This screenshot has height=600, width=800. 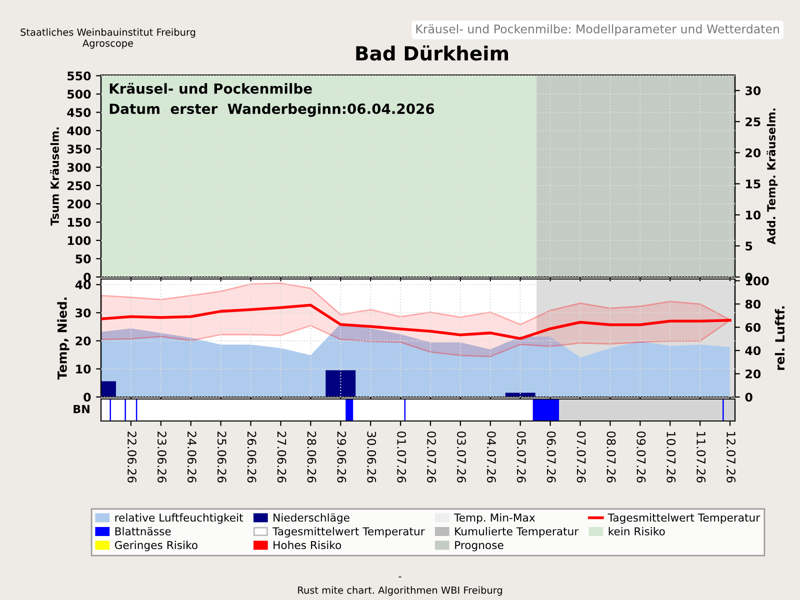 I want to click on y2-tick-label: 0, so click(x=748, y=397).